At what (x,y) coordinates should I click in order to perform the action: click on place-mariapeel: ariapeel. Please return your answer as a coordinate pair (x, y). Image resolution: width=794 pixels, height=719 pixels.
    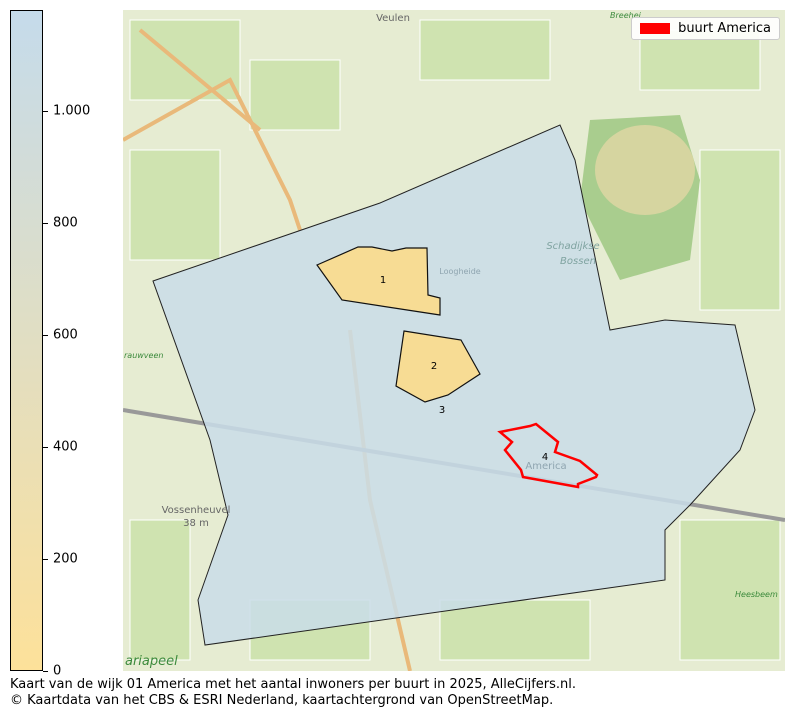
    Looking at the image, I should click on (151, 661).